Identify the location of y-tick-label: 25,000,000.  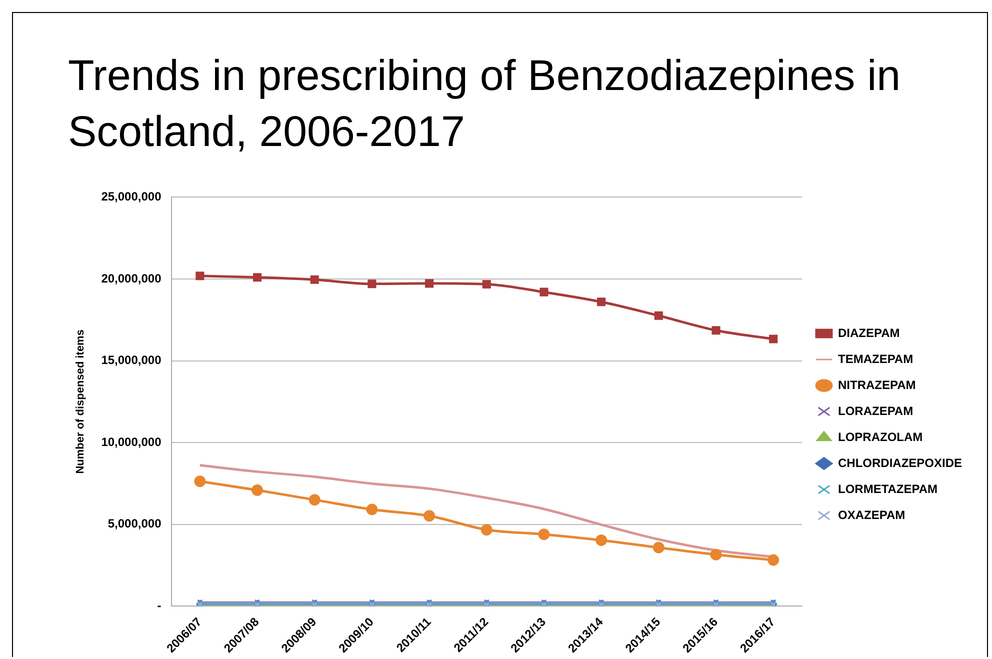
(131, 197).